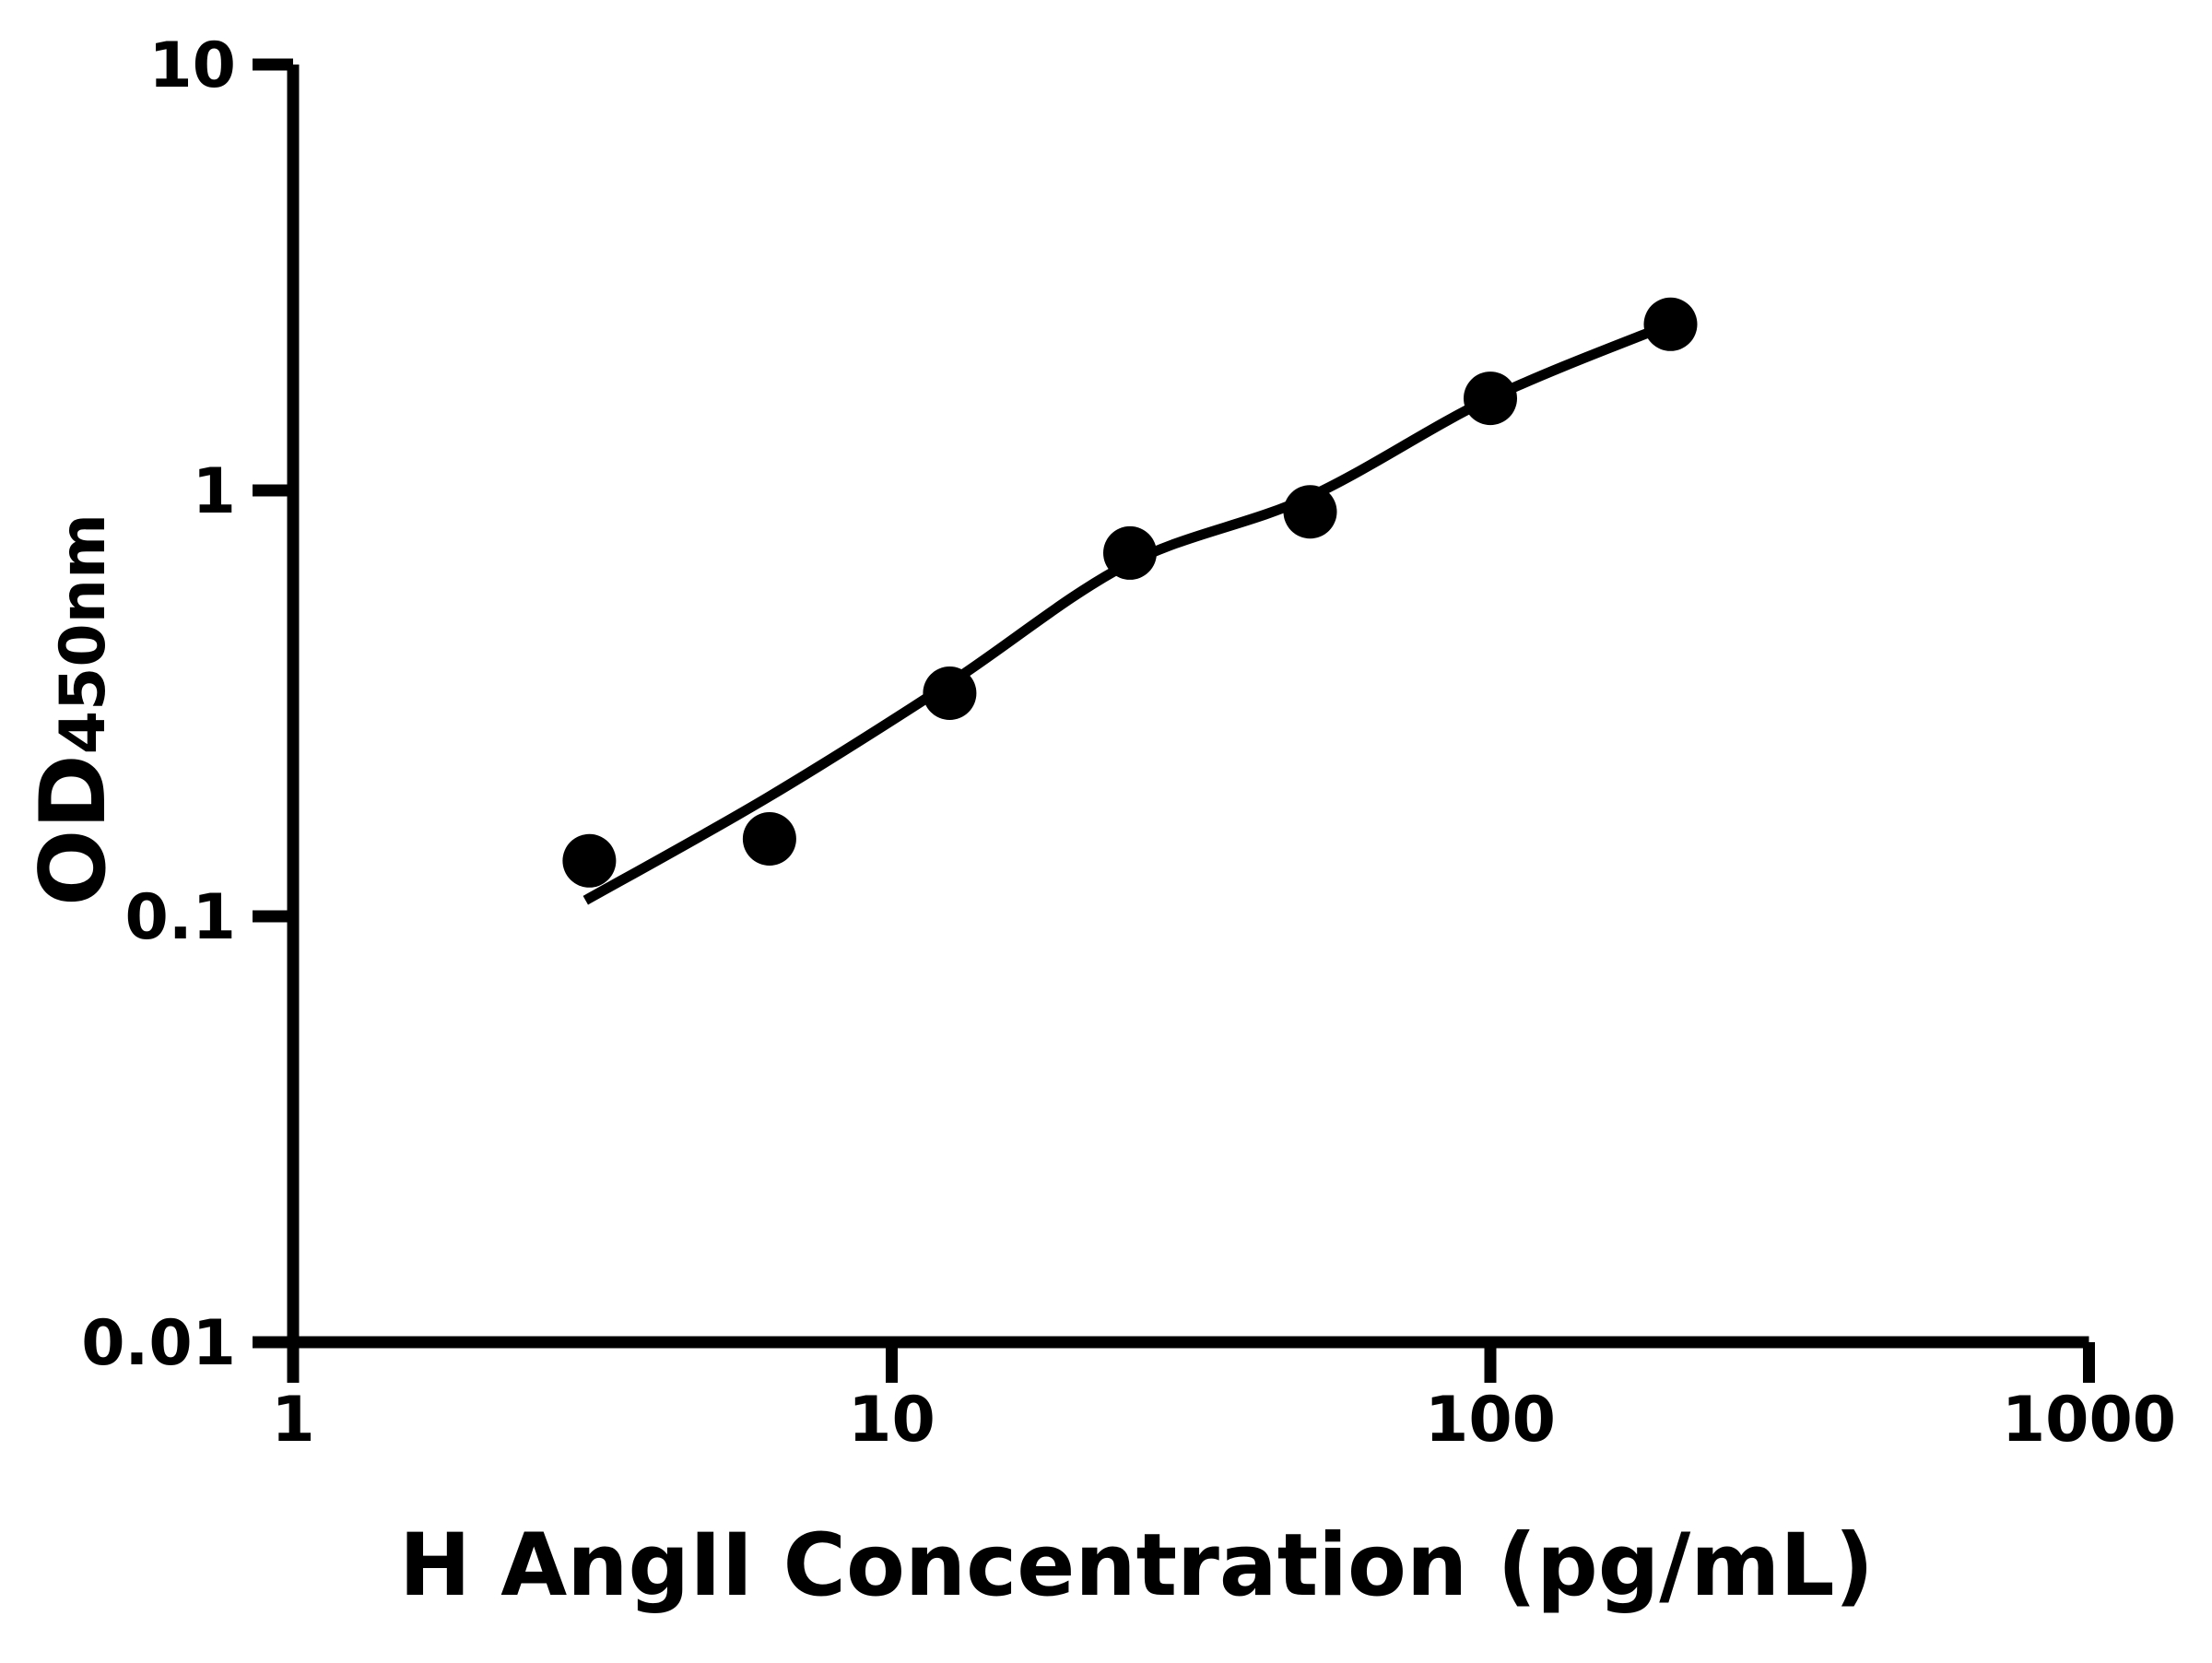  I want to click on y-tick-label: 0.01, so click(158, 1343).